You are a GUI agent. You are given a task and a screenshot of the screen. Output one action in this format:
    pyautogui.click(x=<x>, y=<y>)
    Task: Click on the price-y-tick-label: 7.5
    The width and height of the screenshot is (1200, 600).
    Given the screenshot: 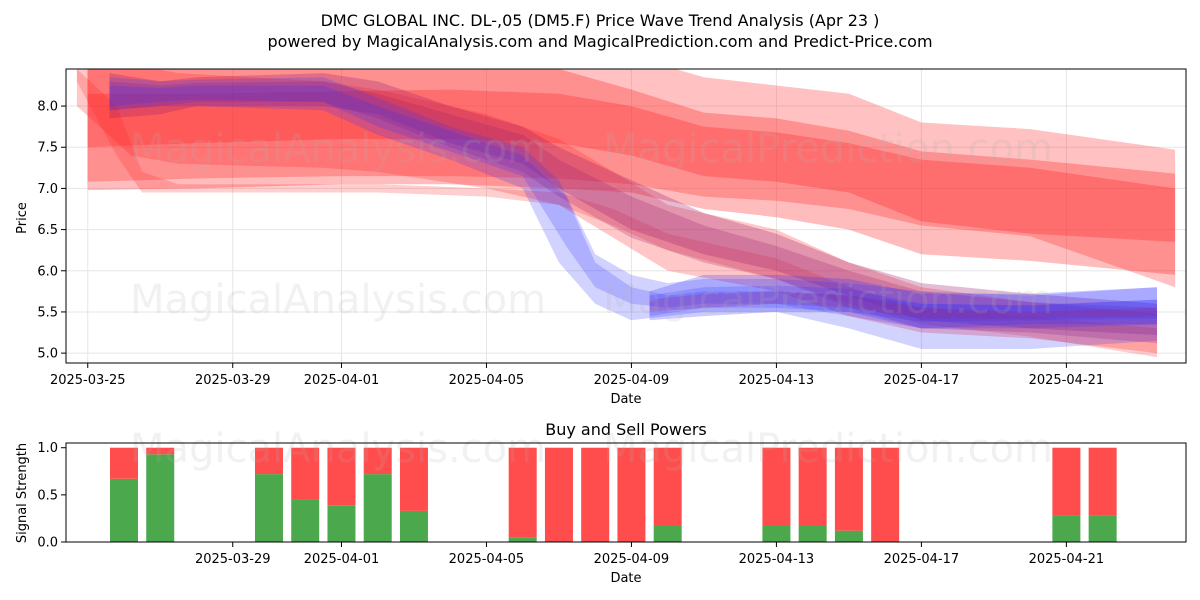 What is the action you would take?
    pyautogui.click(x=47, y=148)
    